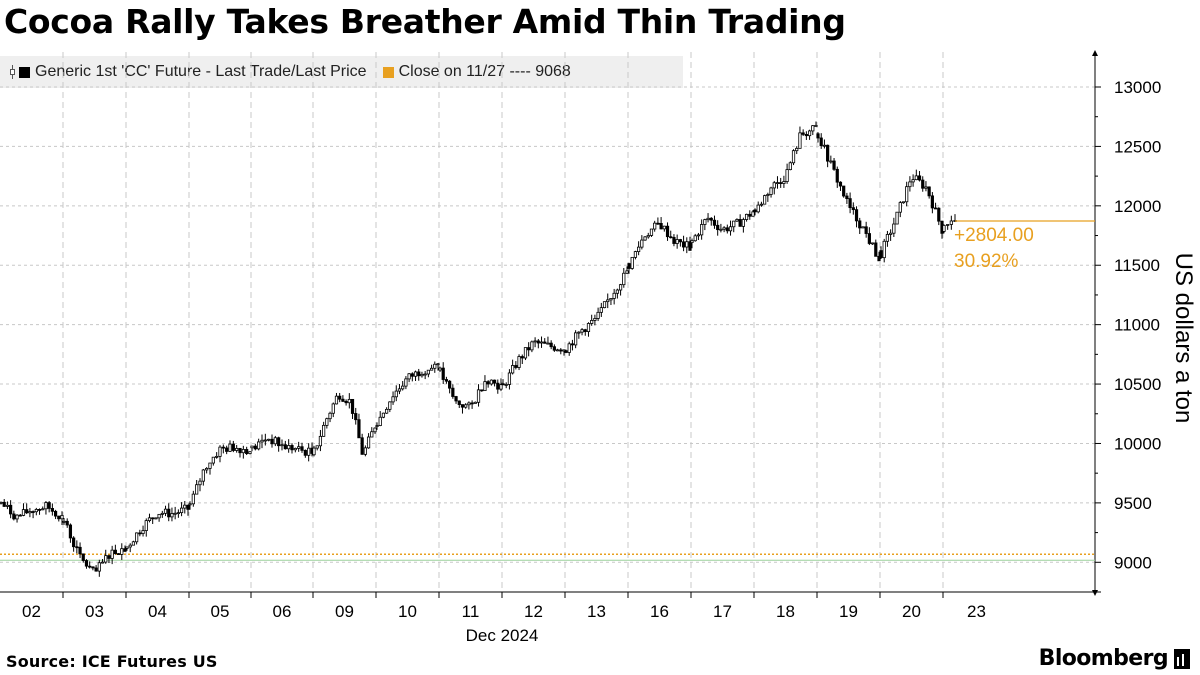 This screenshot has height=675, width=1200. Describe the element at coordinates (1103, 658) in the screenshot. I see `brand-wordmark: Bloomberg` at that location.